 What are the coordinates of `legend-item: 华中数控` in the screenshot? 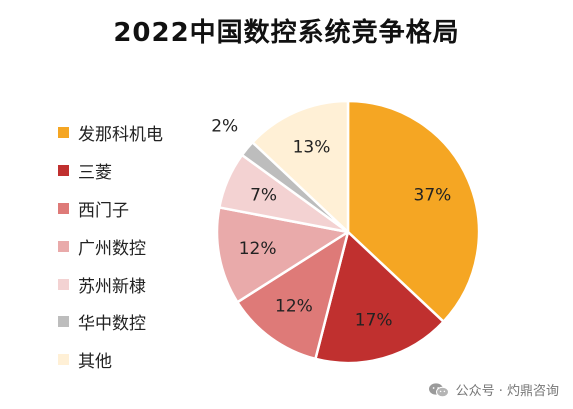 It's located at (110, 322).